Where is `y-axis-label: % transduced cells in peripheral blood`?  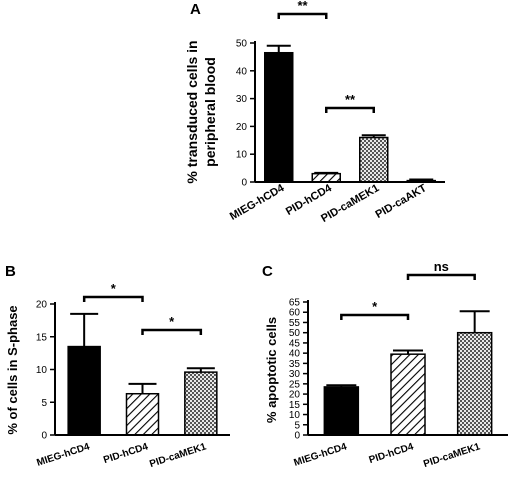 y-axis-label: % transduced cells in peripheral blood is located at coordinates (201, 111).